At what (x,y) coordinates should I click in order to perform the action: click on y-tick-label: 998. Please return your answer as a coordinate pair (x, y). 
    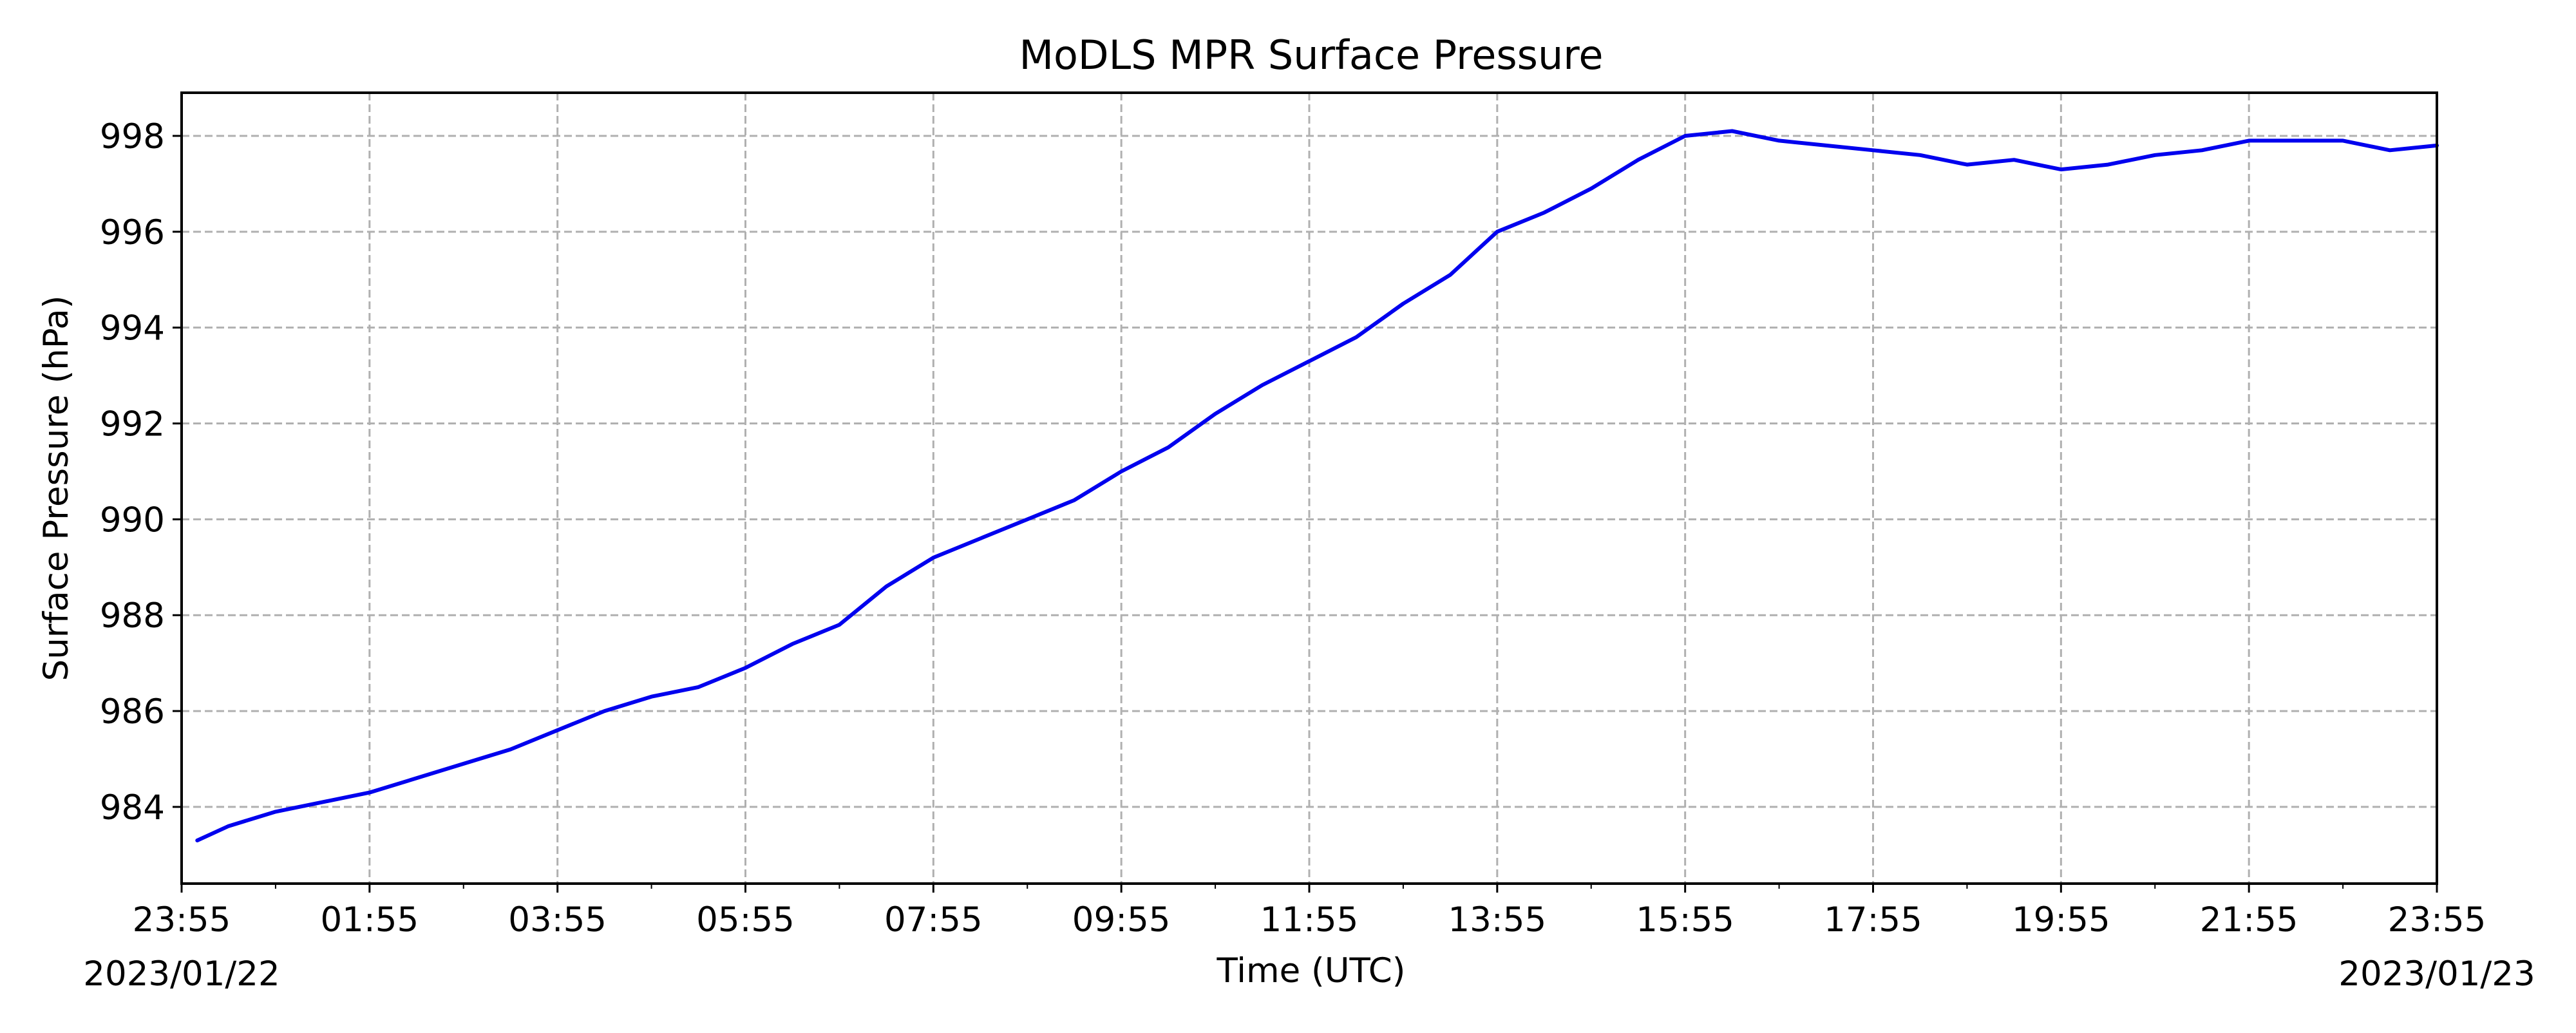
    Looking at the image, I should click on (132, 136).